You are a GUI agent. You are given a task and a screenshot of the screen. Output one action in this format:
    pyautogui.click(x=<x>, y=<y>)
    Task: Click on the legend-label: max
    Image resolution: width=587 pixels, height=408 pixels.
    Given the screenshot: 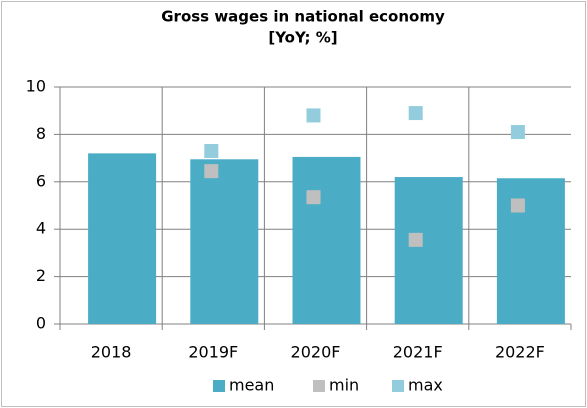 What is the action you would take?
    pyautogui.click(x=425, y=385)
    